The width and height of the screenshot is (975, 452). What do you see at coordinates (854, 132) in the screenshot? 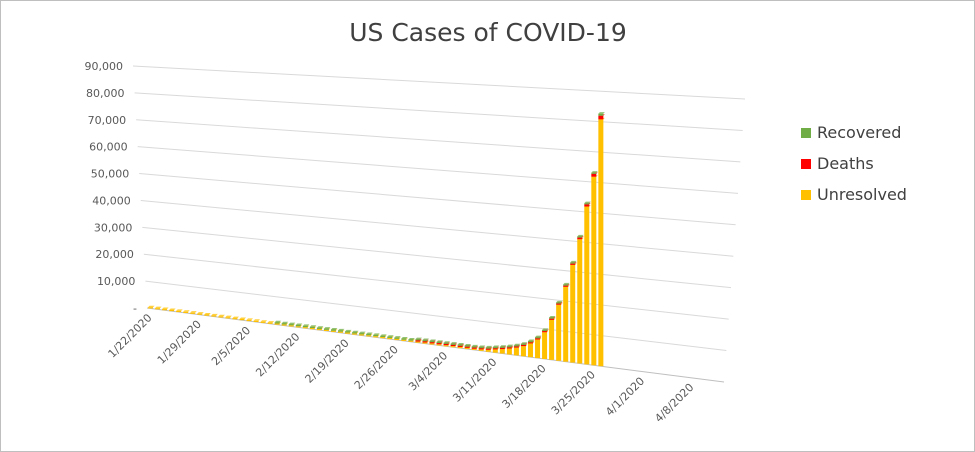
I see `legend-item-recovered: Recovered` at bounding box center [854, 132].